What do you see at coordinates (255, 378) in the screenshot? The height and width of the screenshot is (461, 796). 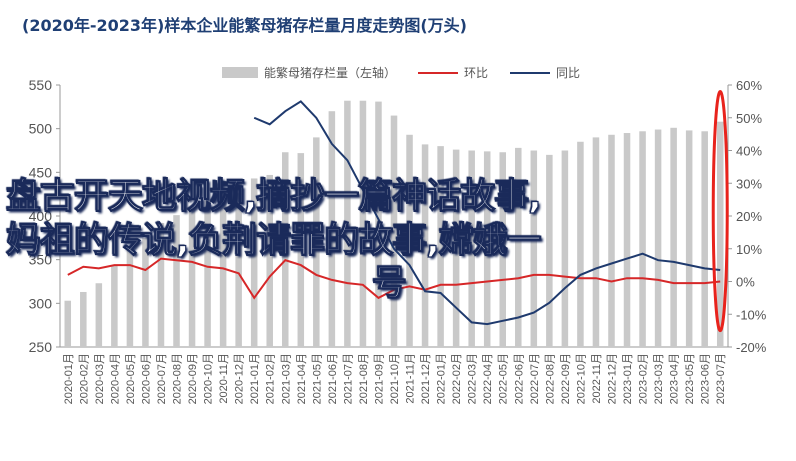 I see `x-axis-tick-label: 2021-01月` at bounding box center [255, 378].